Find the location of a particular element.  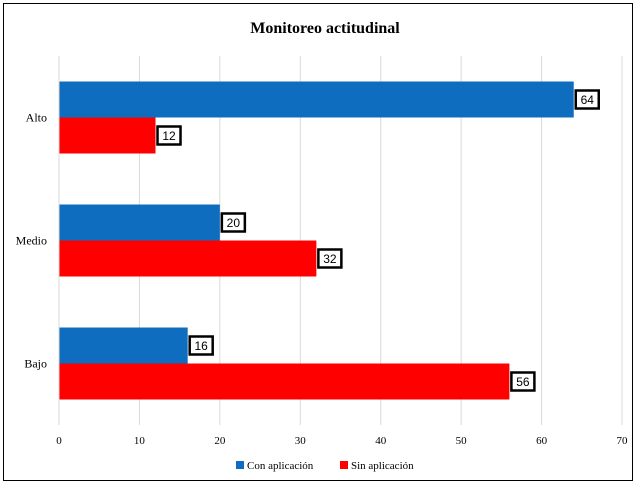

data-label-box-alto-sin is located at coordinates (169, 135).